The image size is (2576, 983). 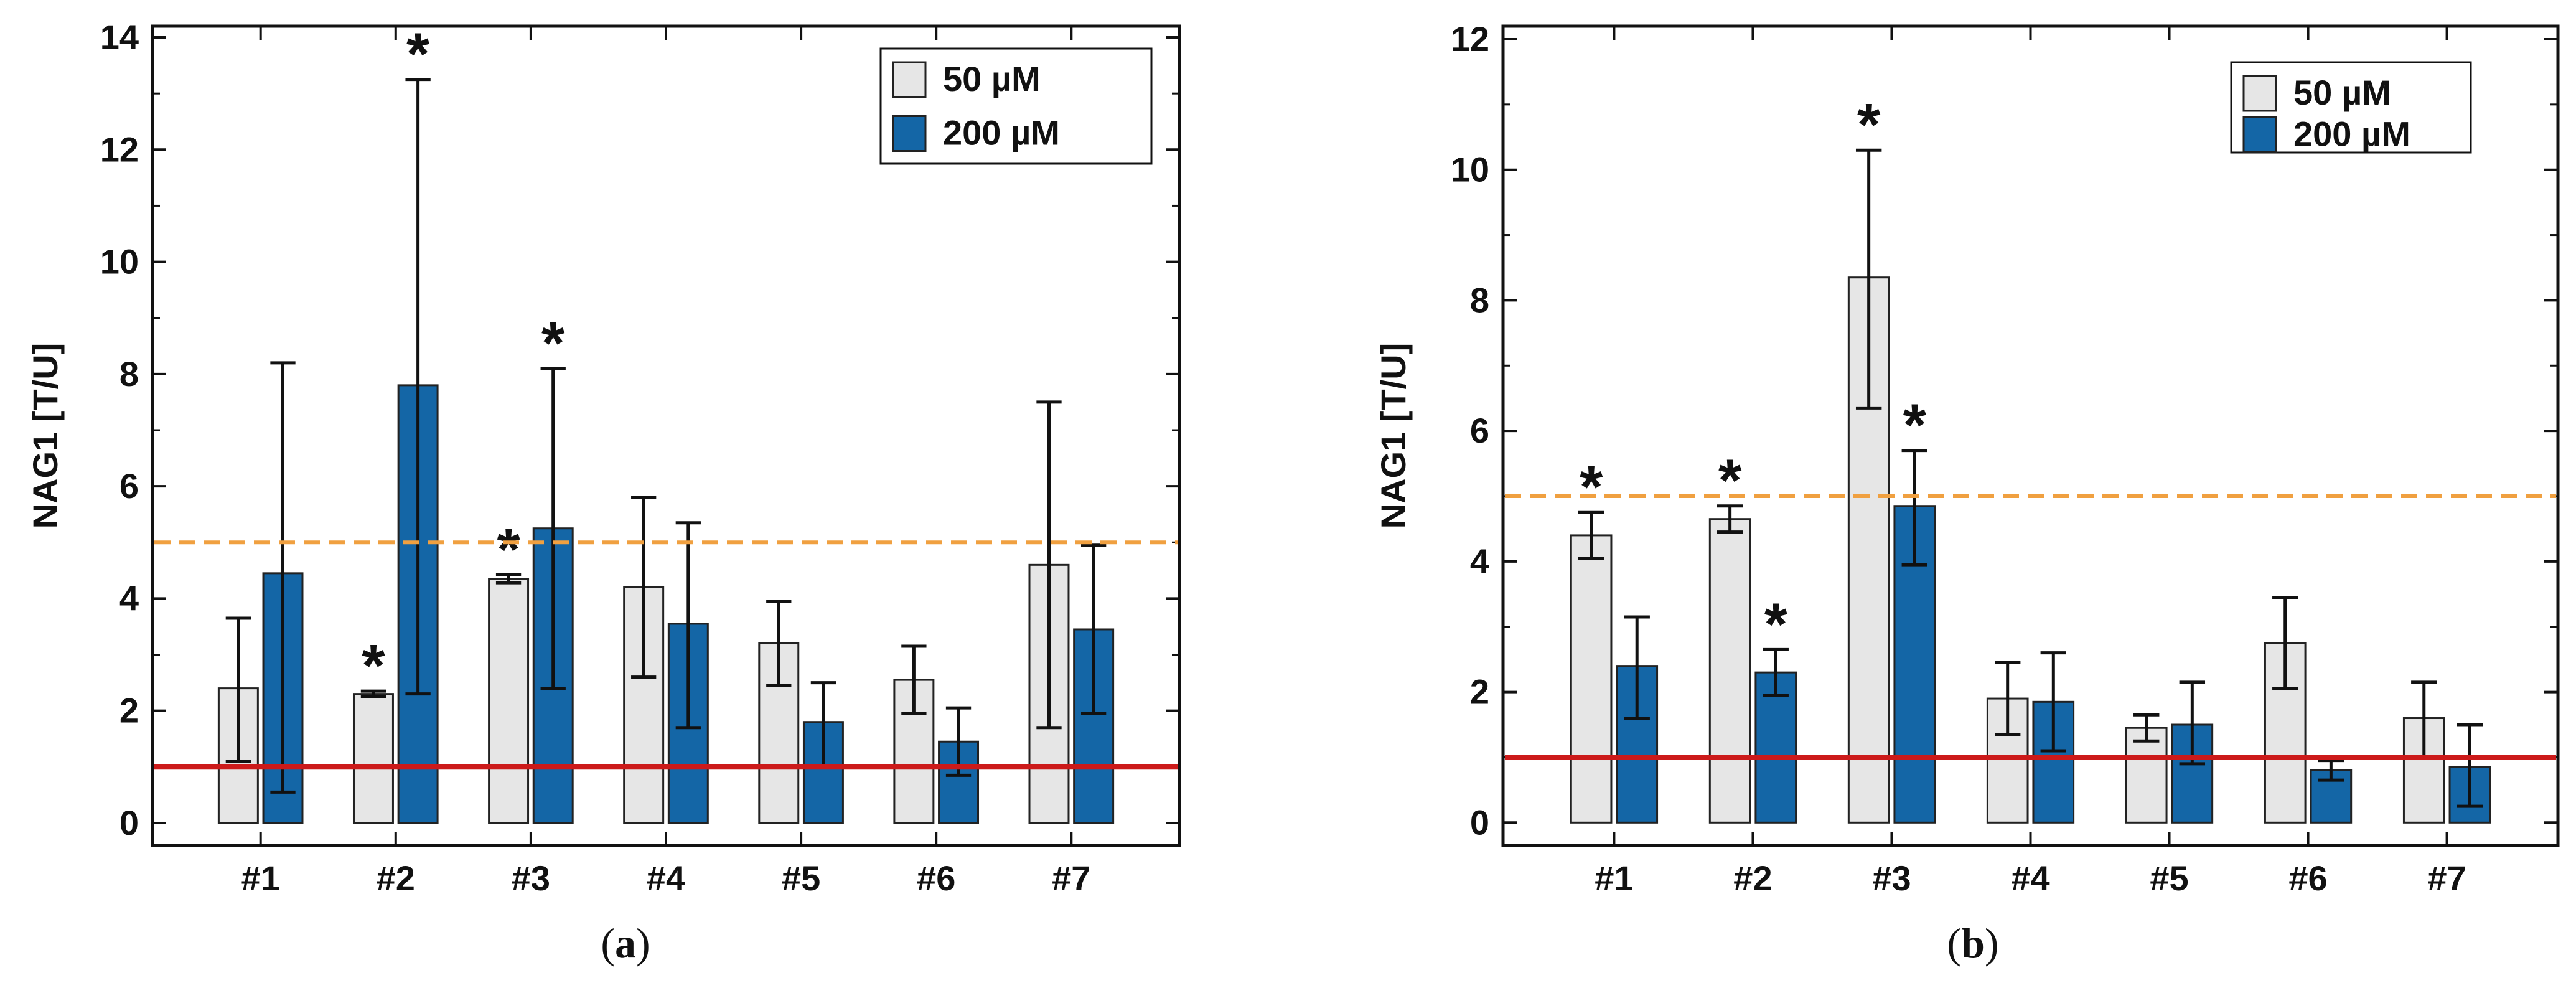 I want to click on legend: 50 µM 200 µM, so click(x=1016, y=106).